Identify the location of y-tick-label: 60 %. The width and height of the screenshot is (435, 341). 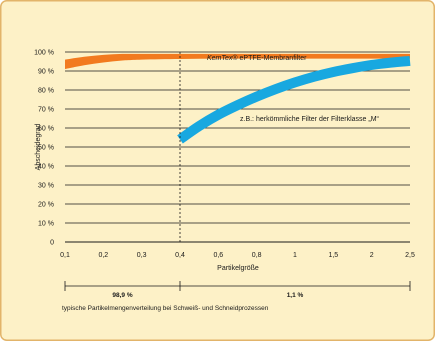
(46, 129).